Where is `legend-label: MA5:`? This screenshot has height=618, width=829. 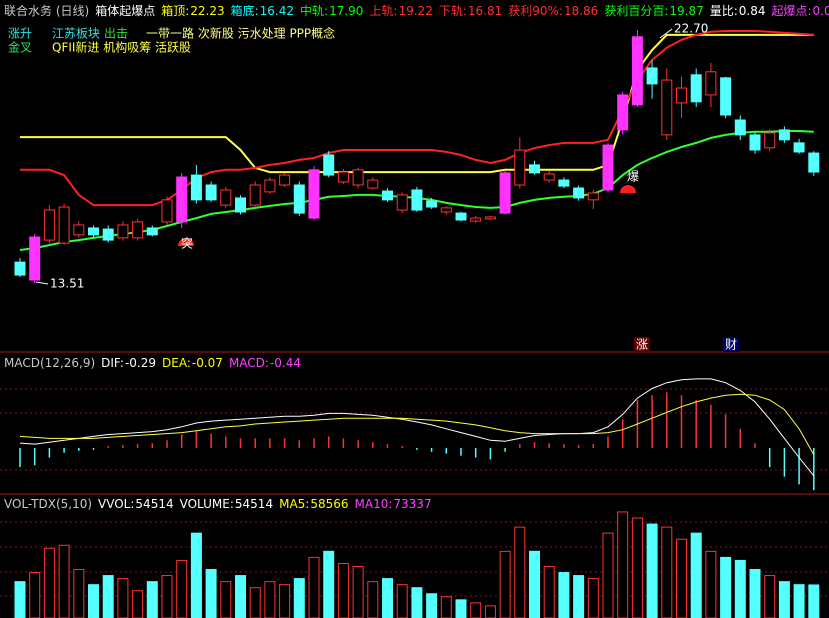 legend-label: MA5: is located at coordinates (294, 504).